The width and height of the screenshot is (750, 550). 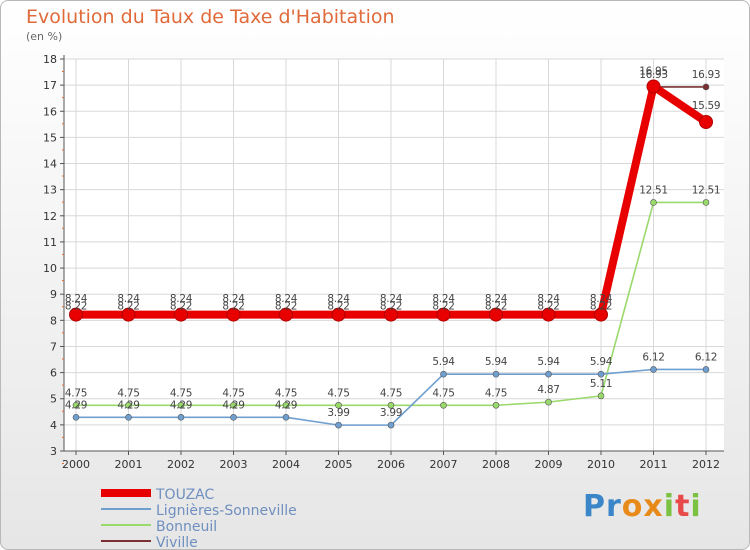 What do you see at coordinates (339, 464) in the screenshot?
I see `x-tick-label: 2005` at bounding box center [339, 464].